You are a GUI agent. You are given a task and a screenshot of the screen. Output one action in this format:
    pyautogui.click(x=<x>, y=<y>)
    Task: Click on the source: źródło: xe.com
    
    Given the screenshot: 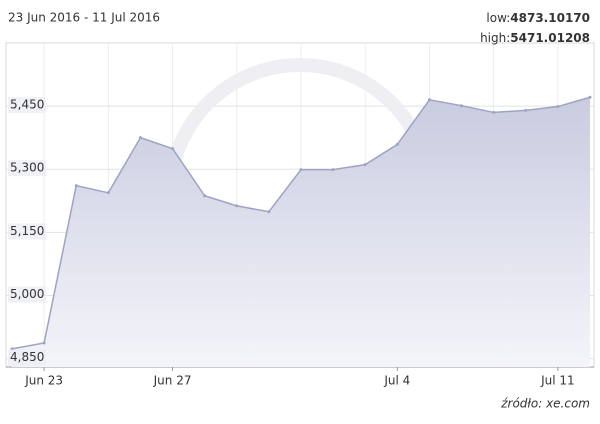 What is the action you would take?
    pyautogui.click(x=545, y=404)
    